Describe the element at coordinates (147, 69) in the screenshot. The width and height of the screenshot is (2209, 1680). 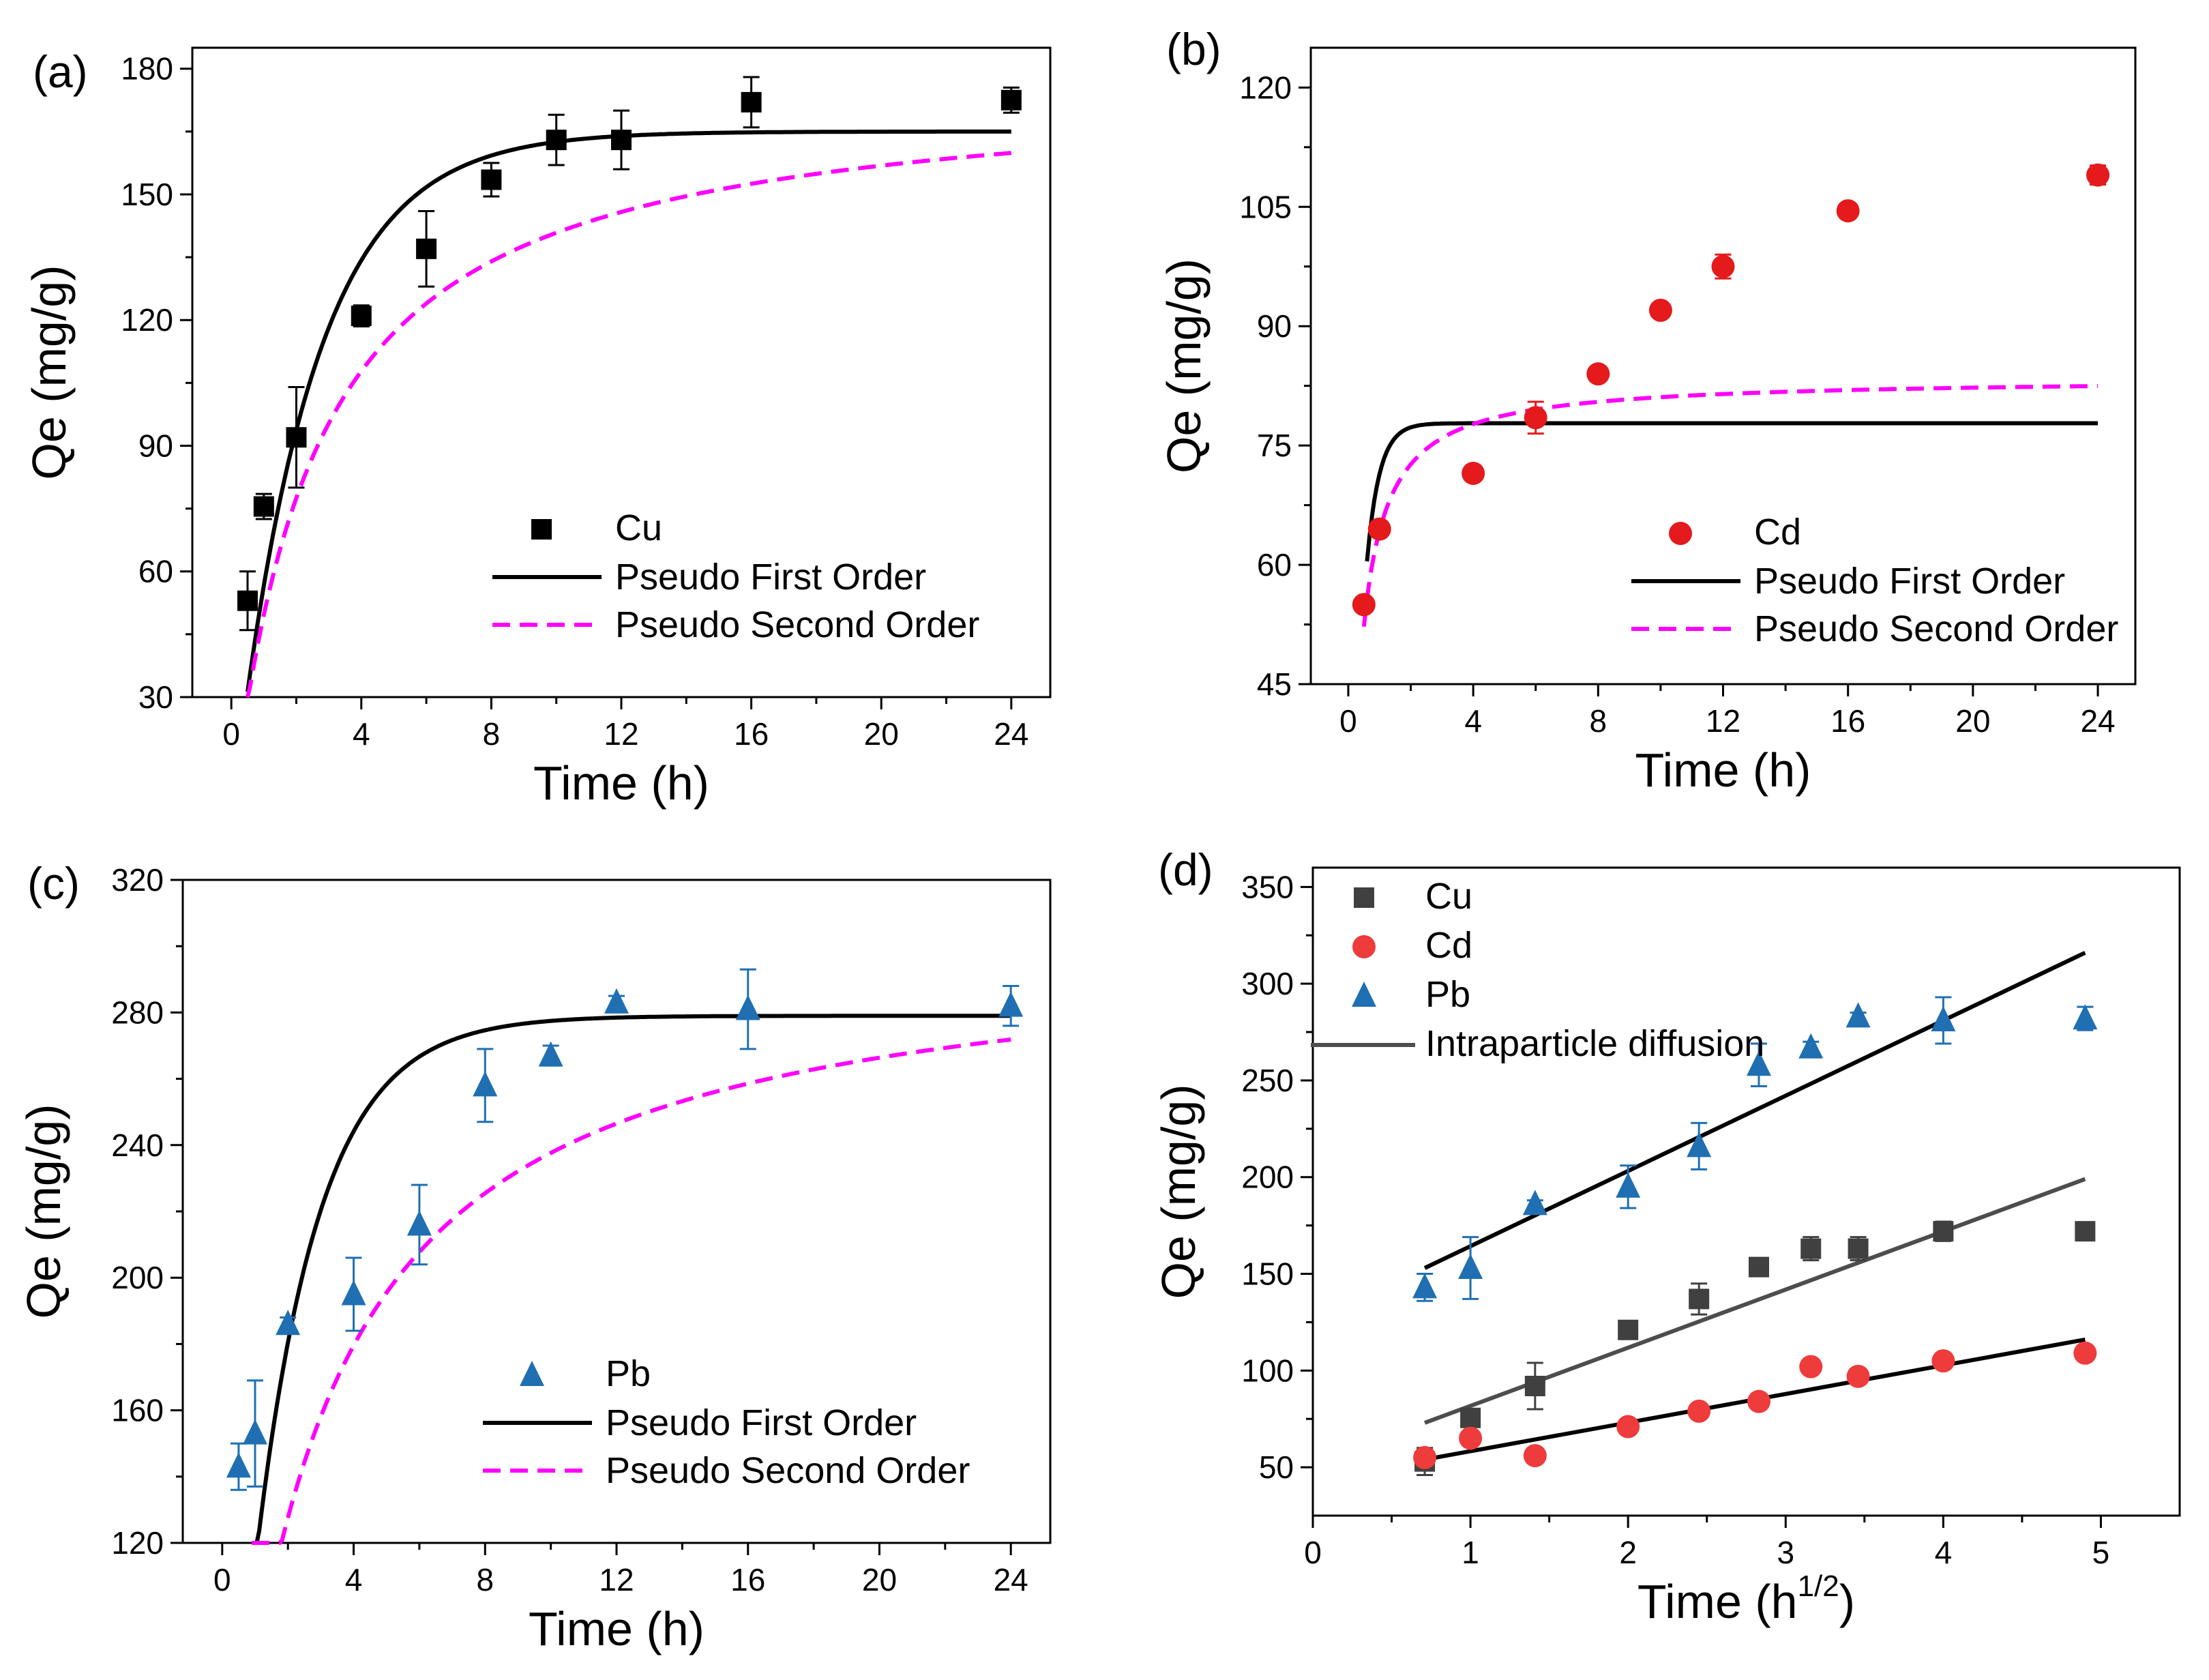
I see `y-tick-label: 180` at that location.